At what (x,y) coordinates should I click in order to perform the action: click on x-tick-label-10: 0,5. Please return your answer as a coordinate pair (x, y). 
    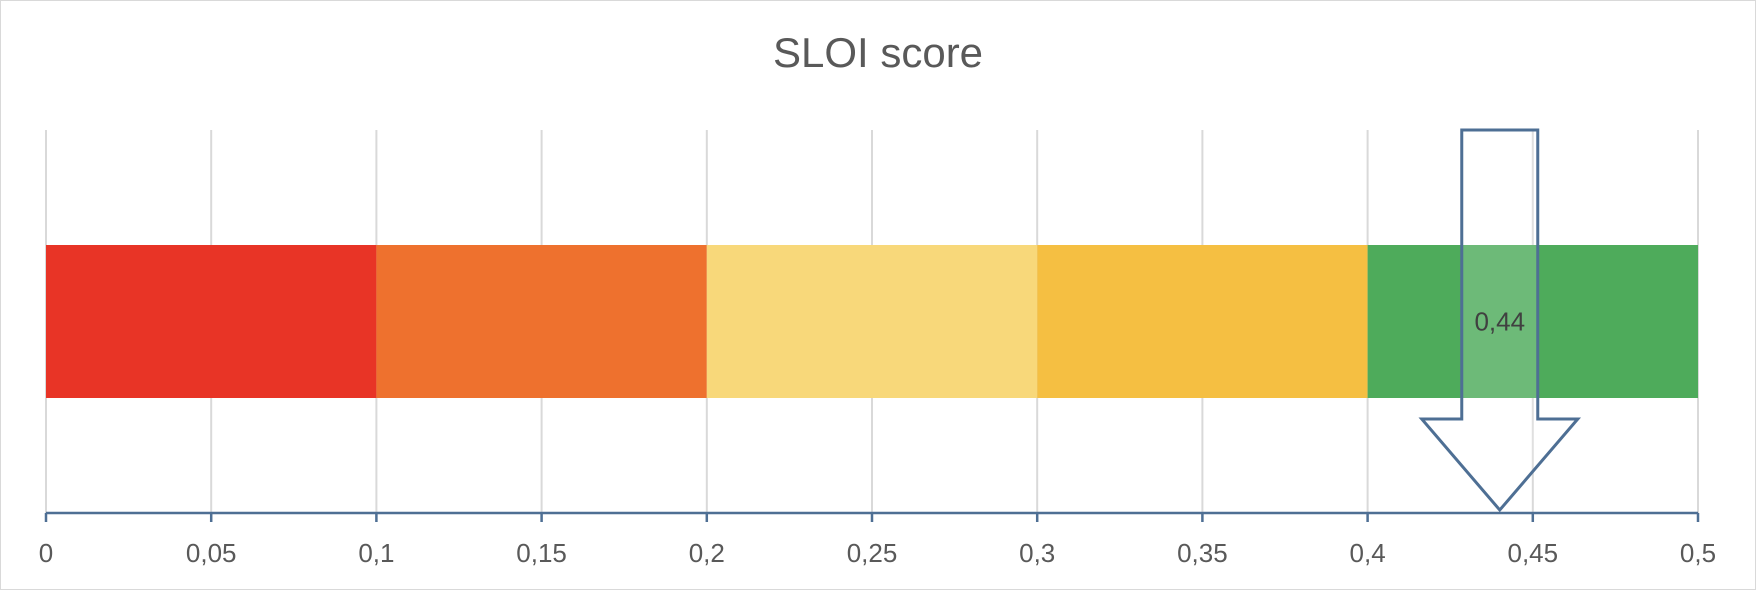
    Looking at the image, I should click on (1698, 553).